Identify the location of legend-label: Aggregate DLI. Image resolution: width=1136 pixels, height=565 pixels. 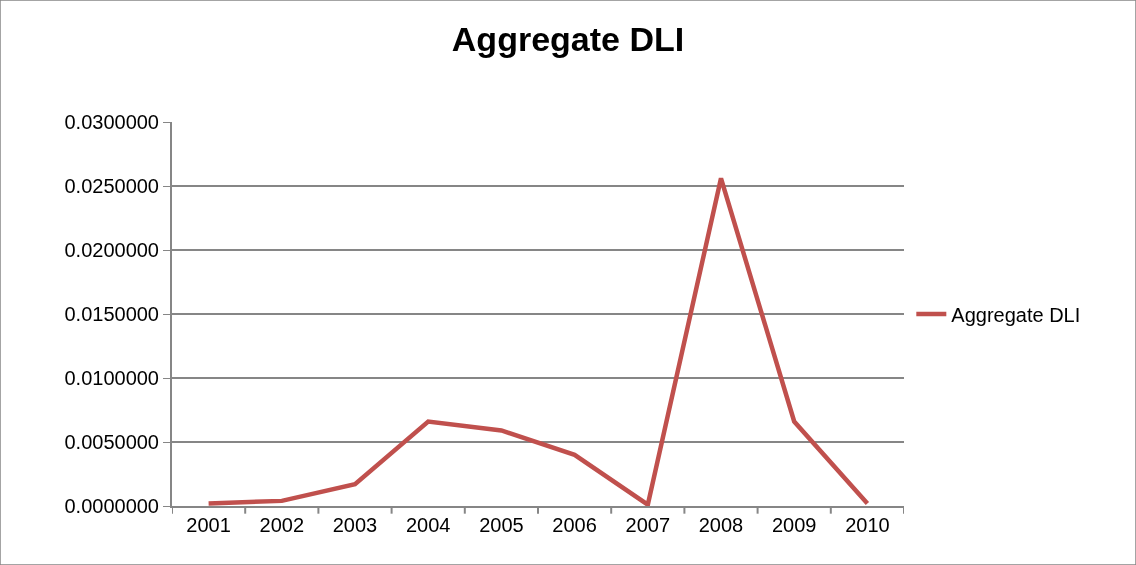
(1016, 314).